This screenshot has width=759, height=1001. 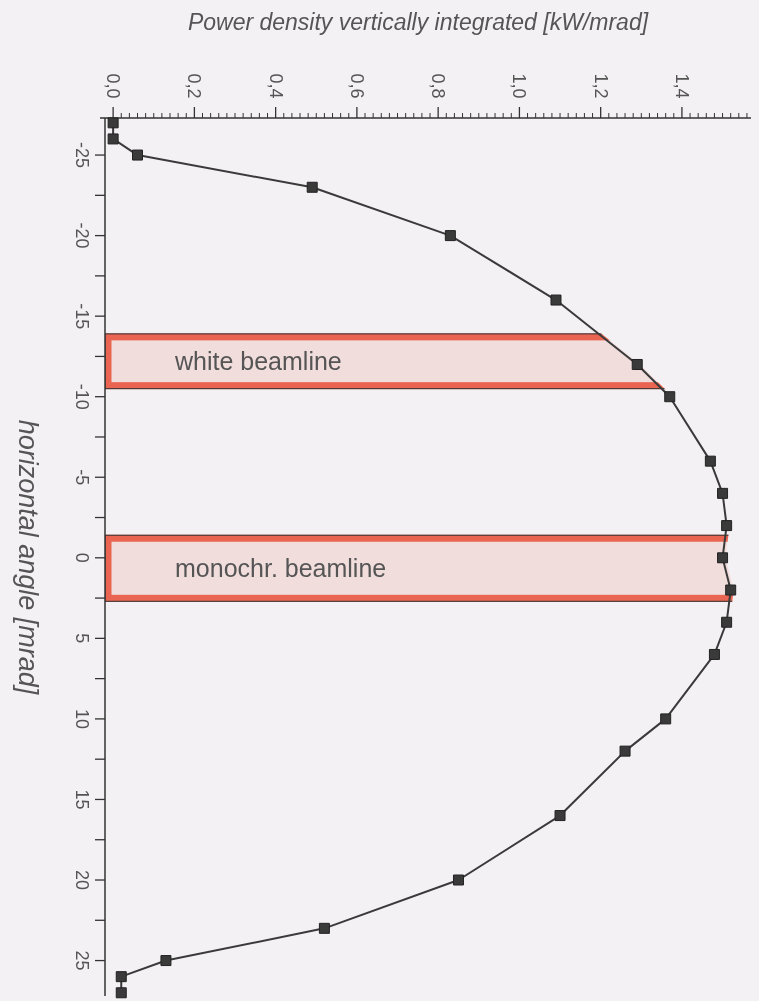 I want to click on x-tick-label: 1,2, so click(x=600, y=86).